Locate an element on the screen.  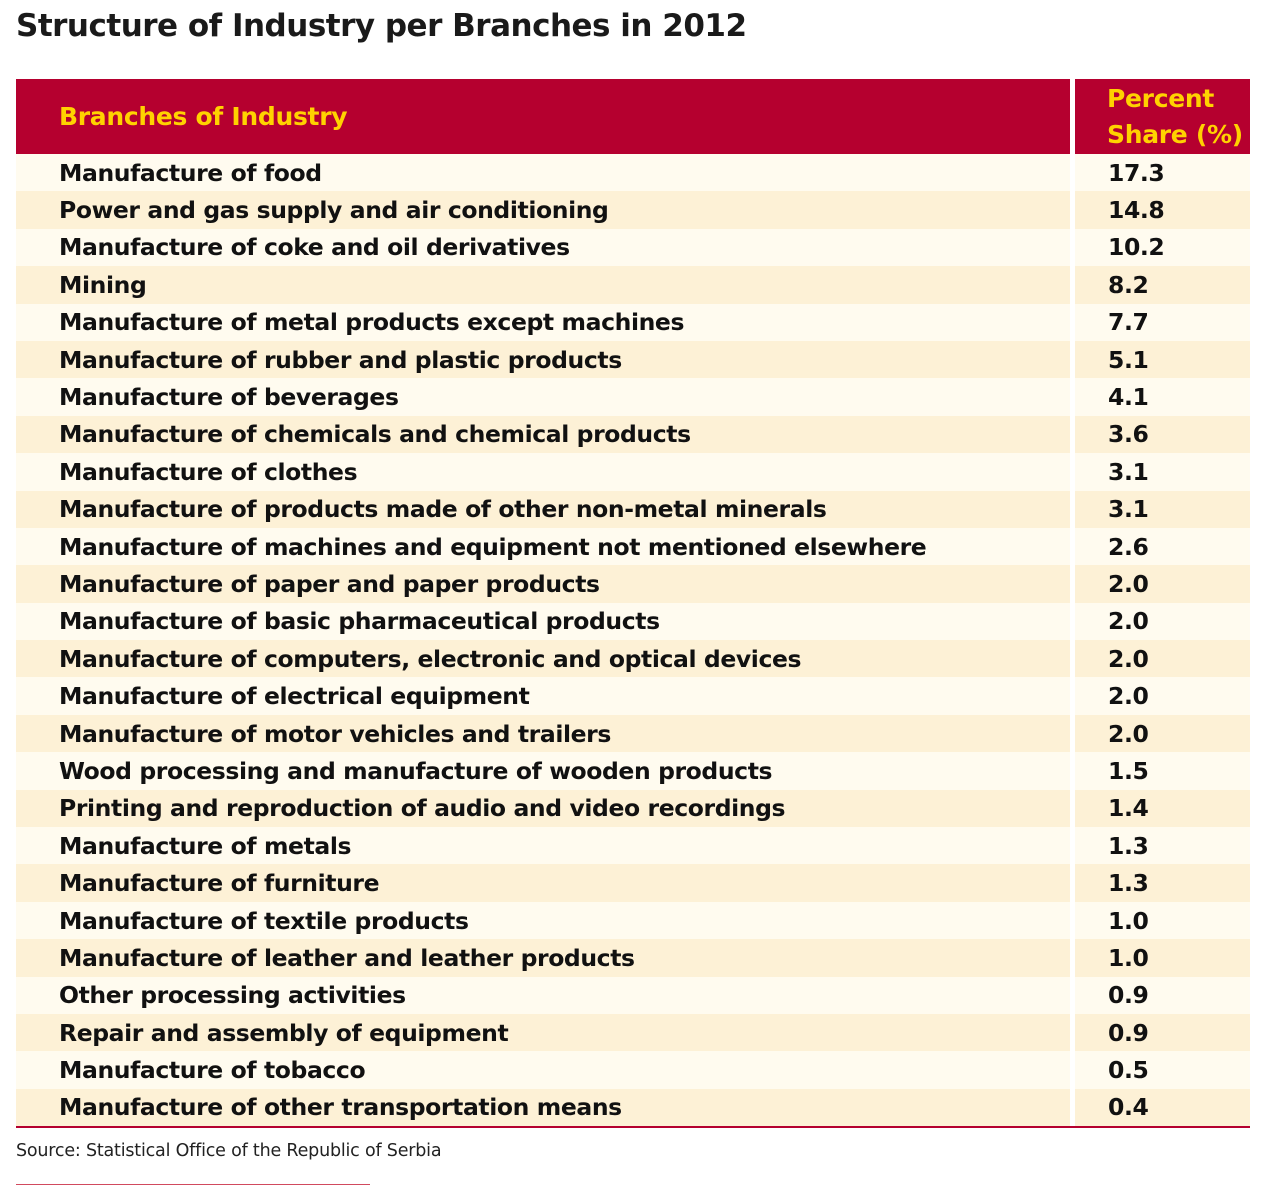
branch-cell: Manufacture of beverages is located at coordinates (543, 397).